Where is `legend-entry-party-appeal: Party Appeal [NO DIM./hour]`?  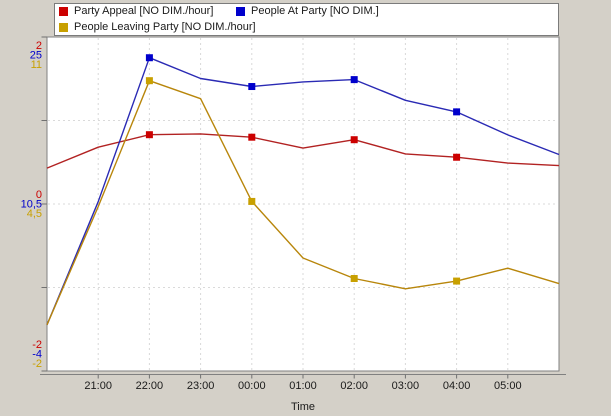 legend-entry-party-appeal: Party Appeal [NO DIM./hour] is located at coordinates (136, 11).